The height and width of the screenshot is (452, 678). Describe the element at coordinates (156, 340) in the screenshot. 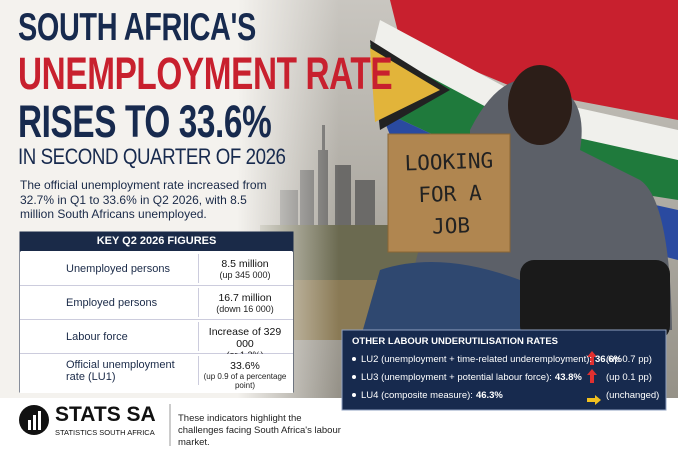

I see `figure-row: Labour force Increase of 329 000(or 1.3%)` at that location.